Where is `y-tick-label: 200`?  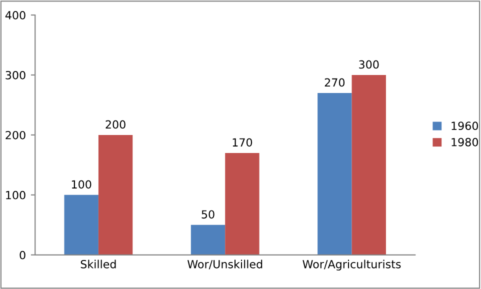
y-tick-label: 200 is located at coordinates (16, 135).